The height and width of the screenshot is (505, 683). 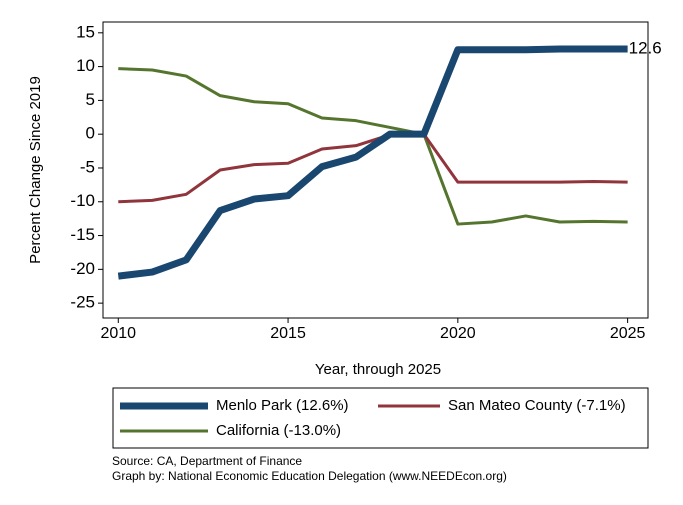 I want to click on series-line, so click(x=373, y=168).